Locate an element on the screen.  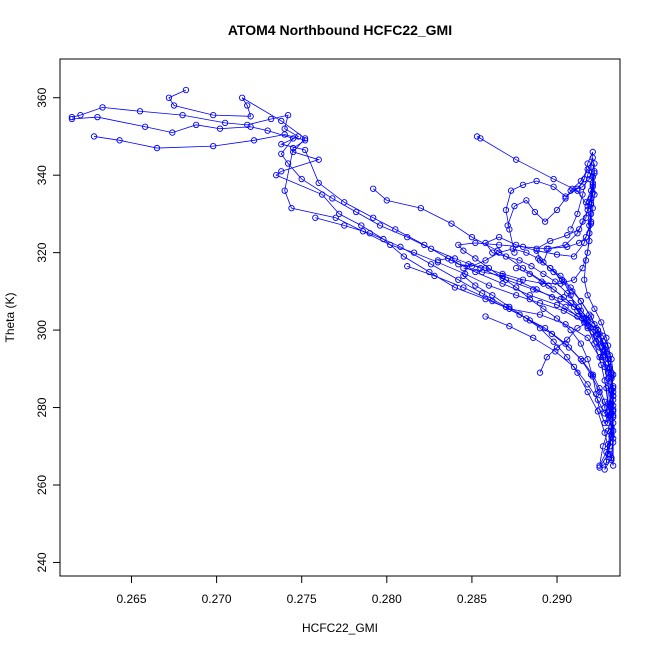
x-axis-label: HCFC22_GMI is located at coordinates (340, 628).